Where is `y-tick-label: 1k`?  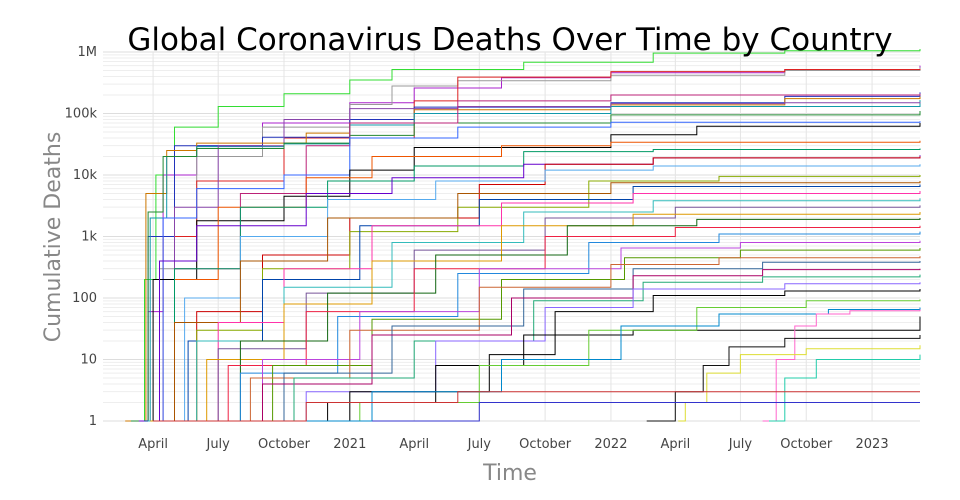
y-tick-label: 1k is located at coordinates (89, 237).